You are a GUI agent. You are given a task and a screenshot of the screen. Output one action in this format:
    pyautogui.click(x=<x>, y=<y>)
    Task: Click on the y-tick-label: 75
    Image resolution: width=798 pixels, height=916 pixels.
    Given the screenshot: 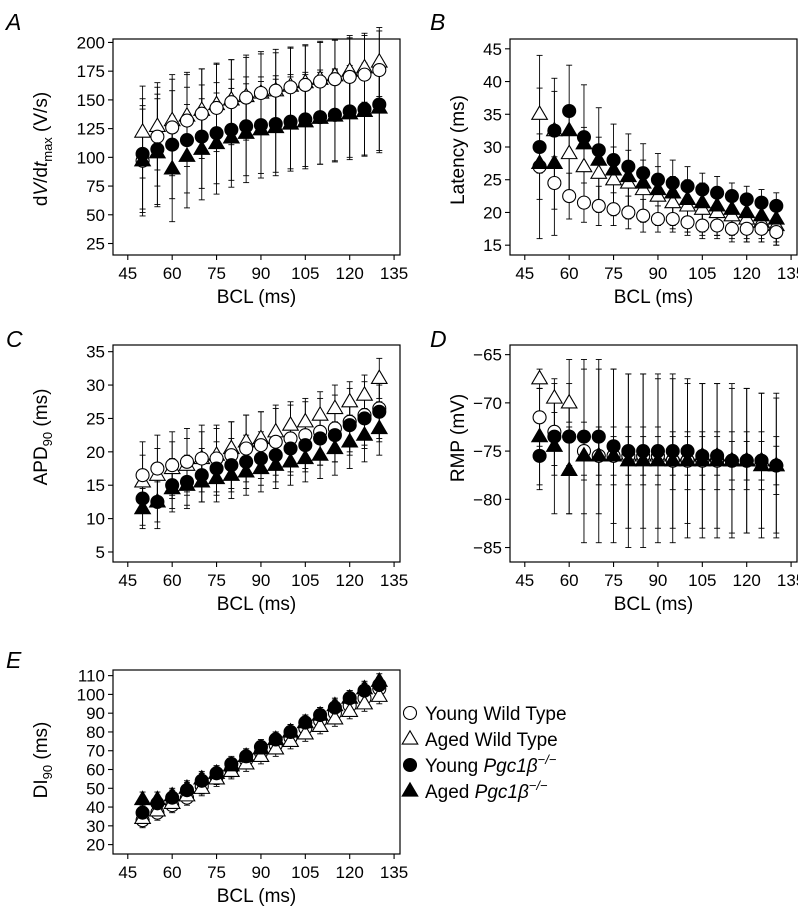 What is the action you would take?
    pyautogui.click(x=95, y=186)
    